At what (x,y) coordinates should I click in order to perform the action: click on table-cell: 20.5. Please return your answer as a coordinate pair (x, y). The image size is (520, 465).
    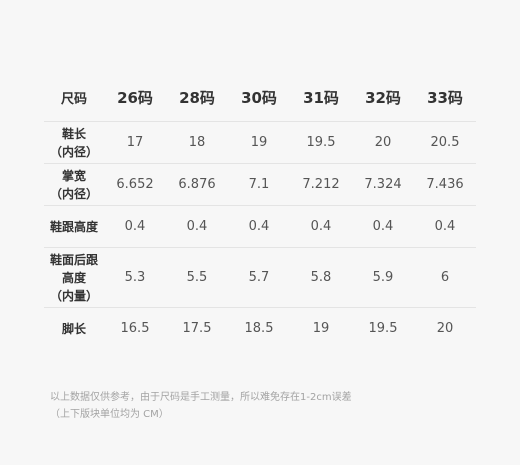
    Looking at the image, I should click on (445, 142).